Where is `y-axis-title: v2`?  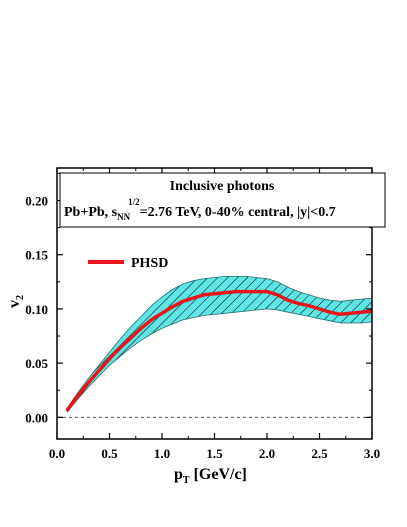 y-axis-title: v2 is located at coordinates (16, 301).